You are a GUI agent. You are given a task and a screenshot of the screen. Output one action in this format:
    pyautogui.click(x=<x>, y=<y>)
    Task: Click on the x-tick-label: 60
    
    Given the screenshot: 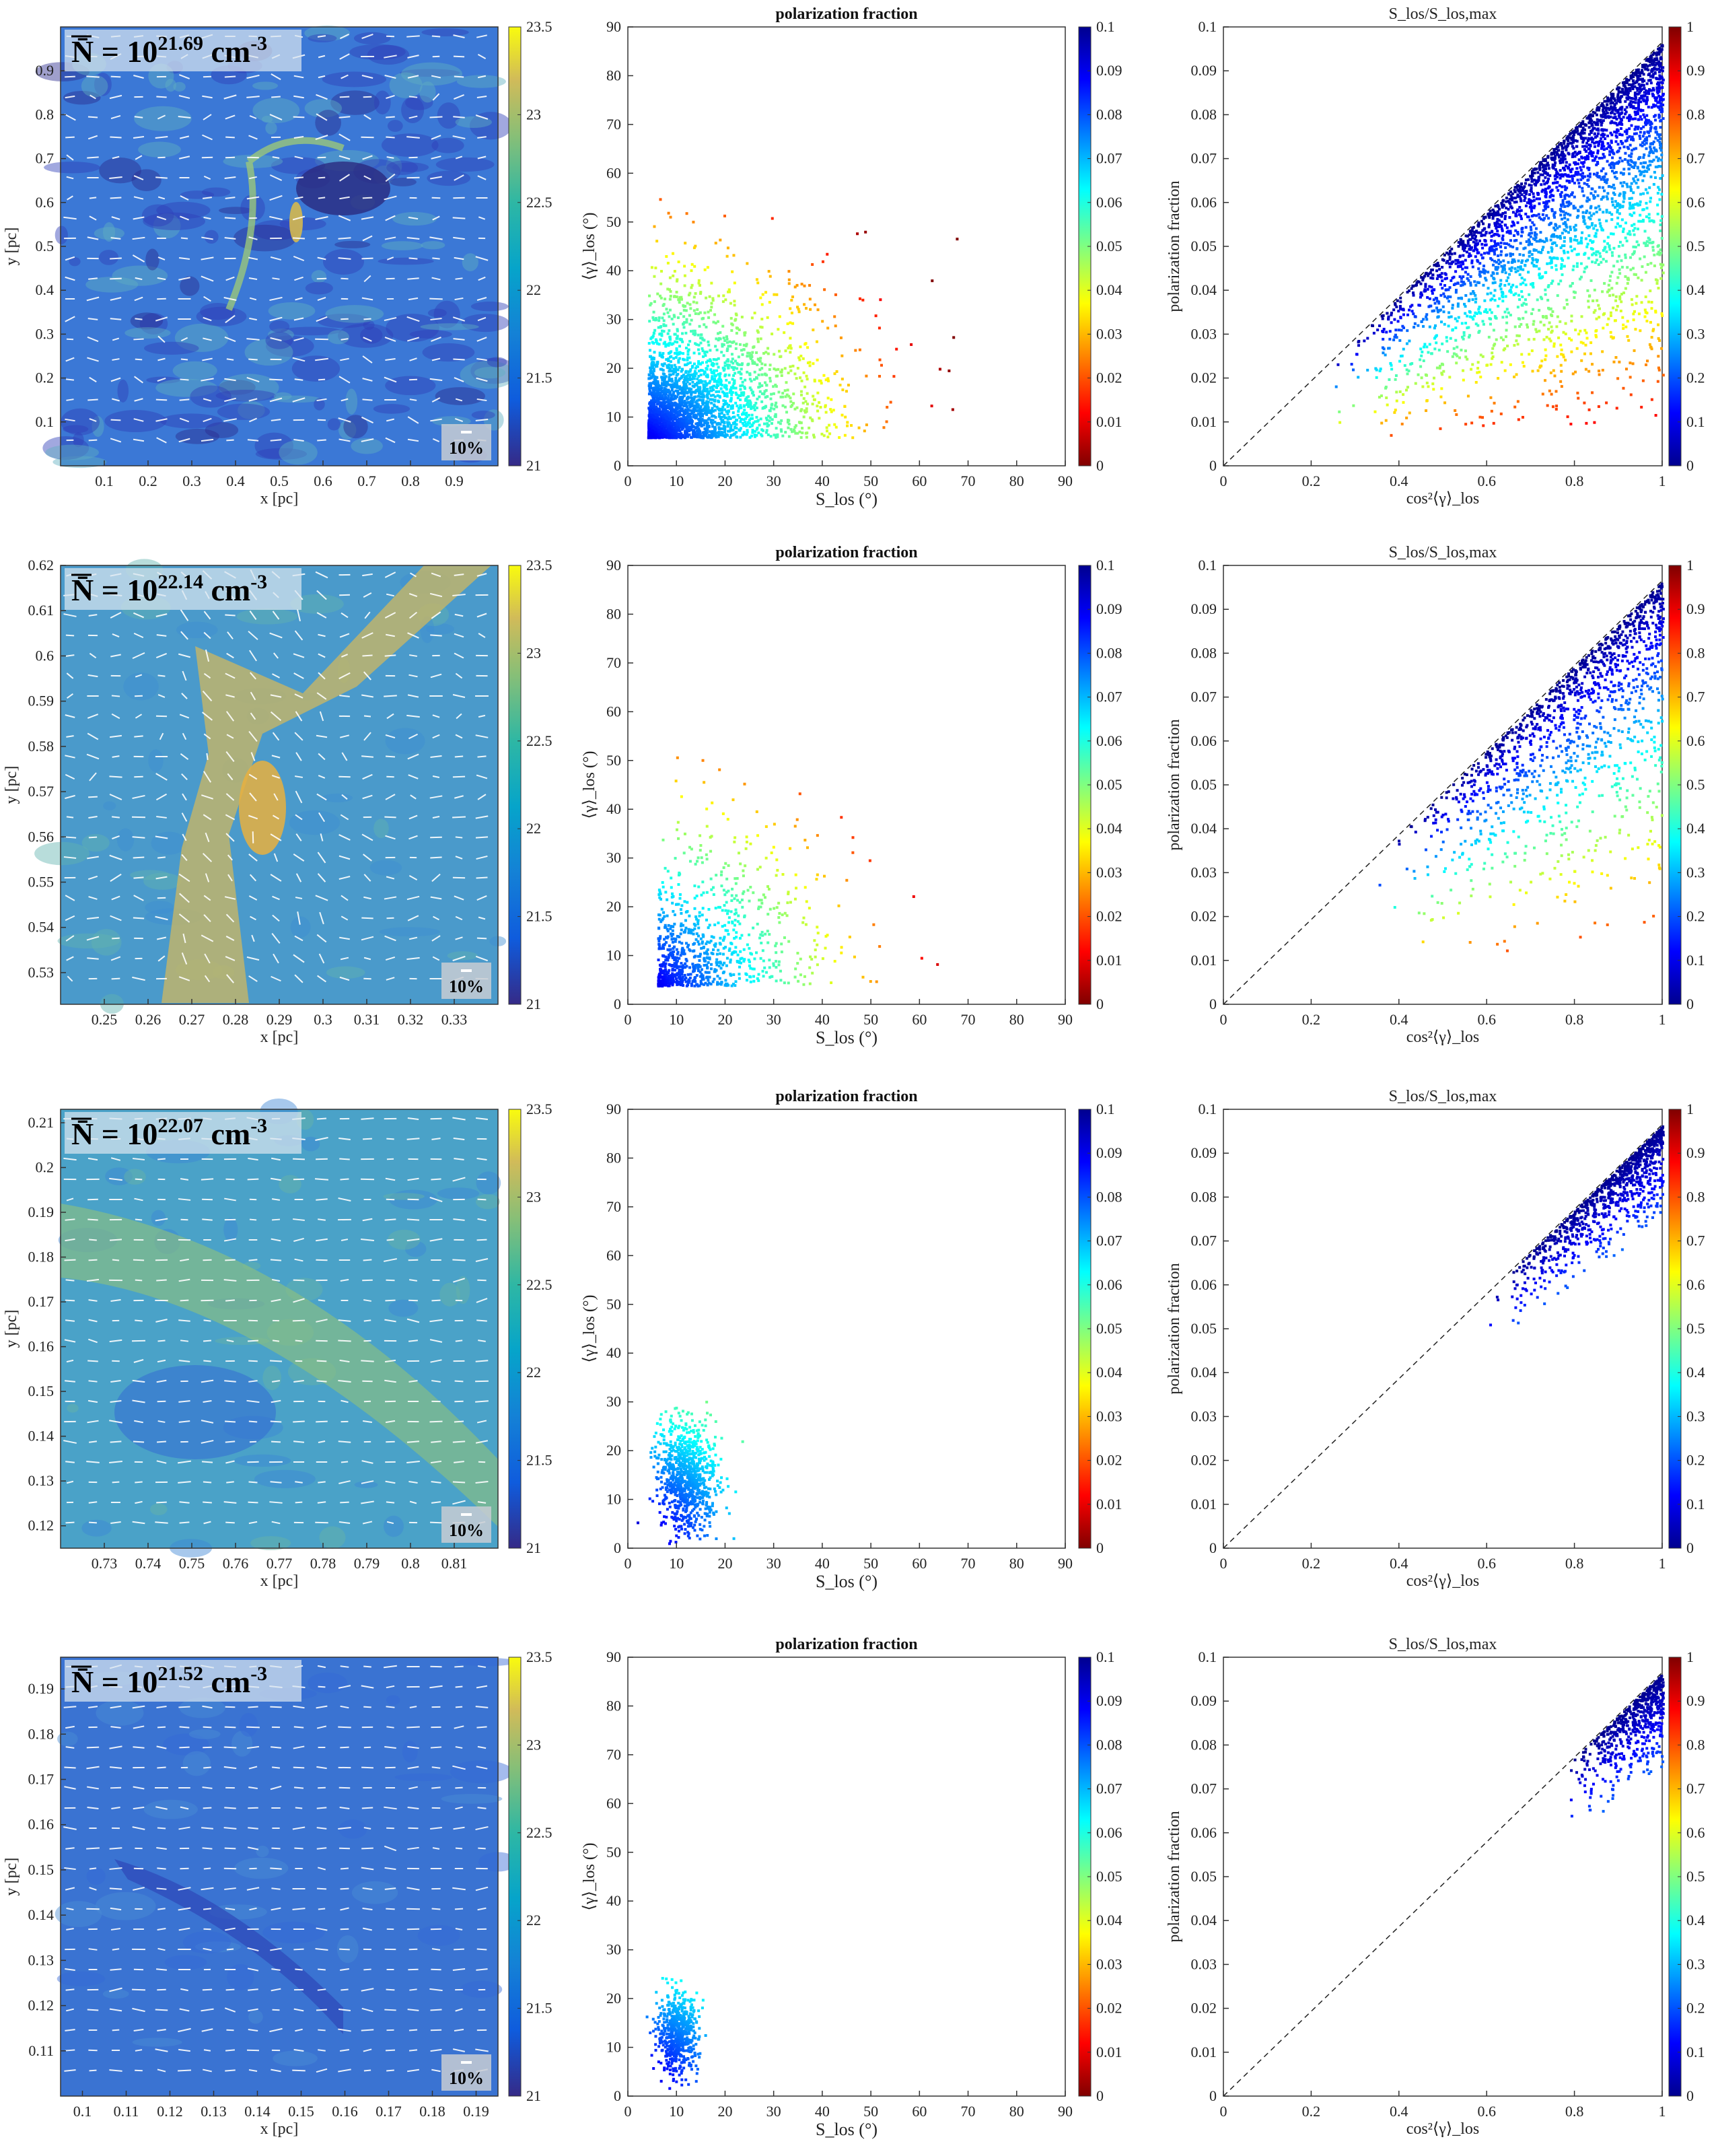 What is the action you would take?
    pyautogui.click(x=920, y=481)
    